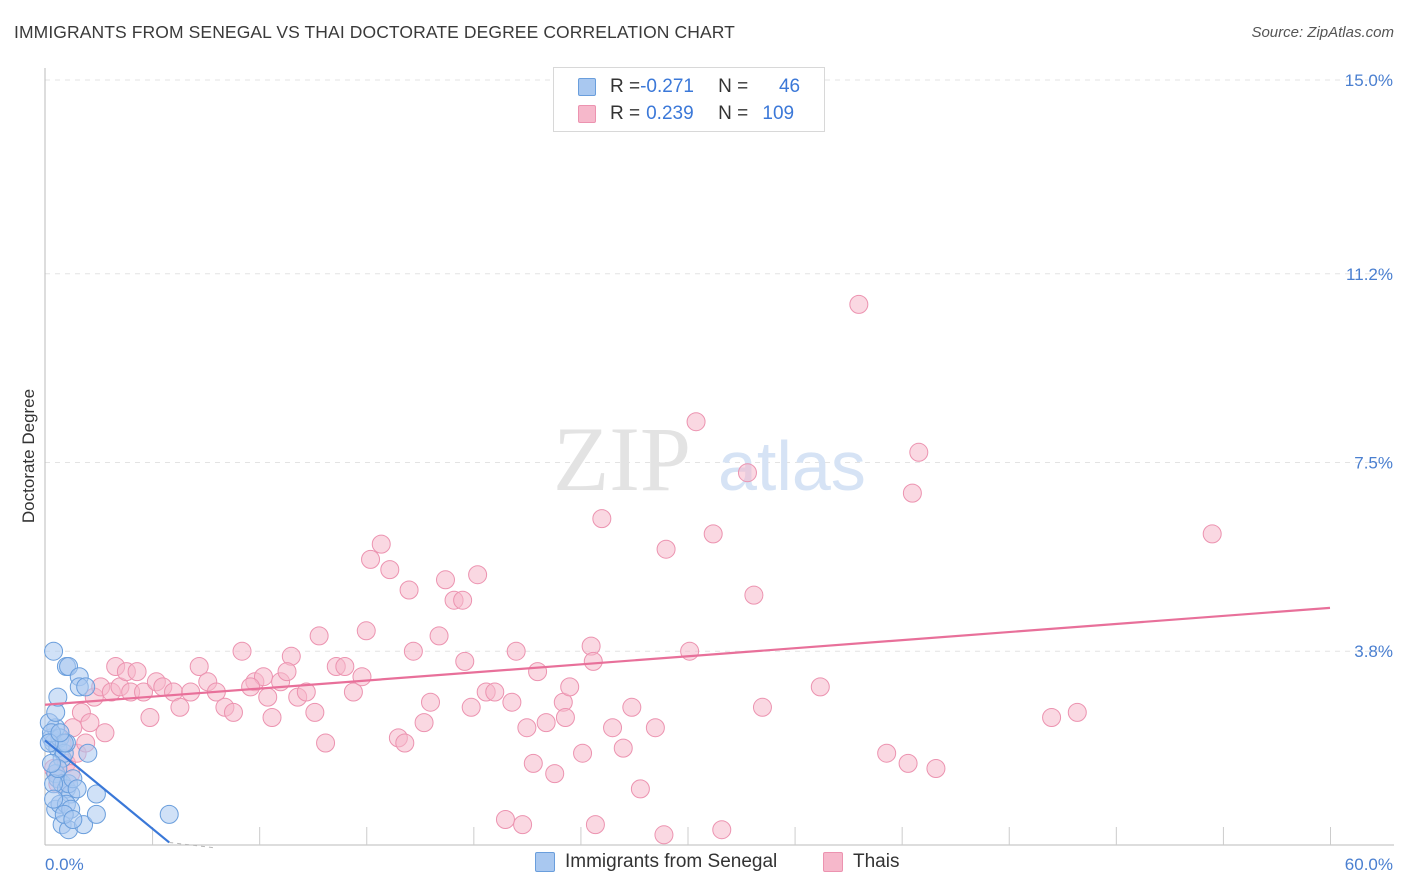  Describe the element at coordinates (741, 836) in the screenshot. I see `x-tick-marks` at that location.